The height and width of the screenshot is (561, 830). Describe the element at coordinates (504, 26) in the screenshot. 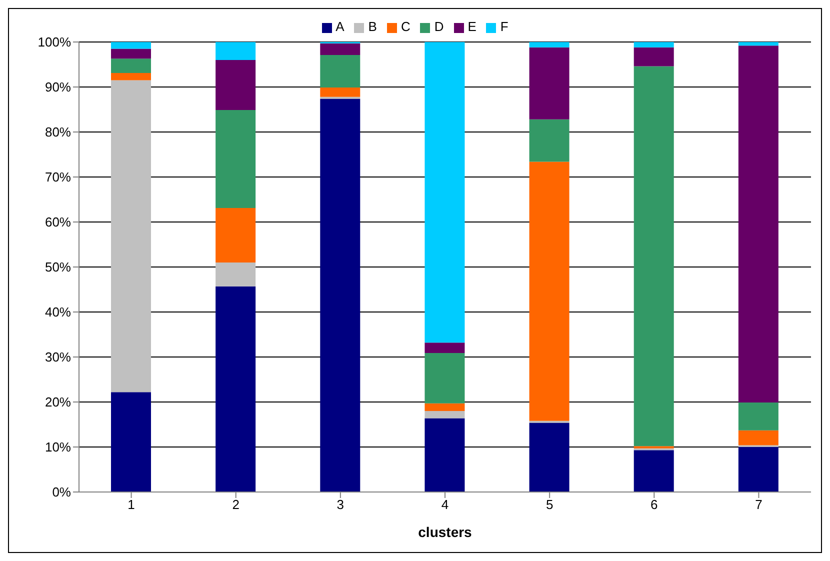

I see `legend-label: F` at that location.